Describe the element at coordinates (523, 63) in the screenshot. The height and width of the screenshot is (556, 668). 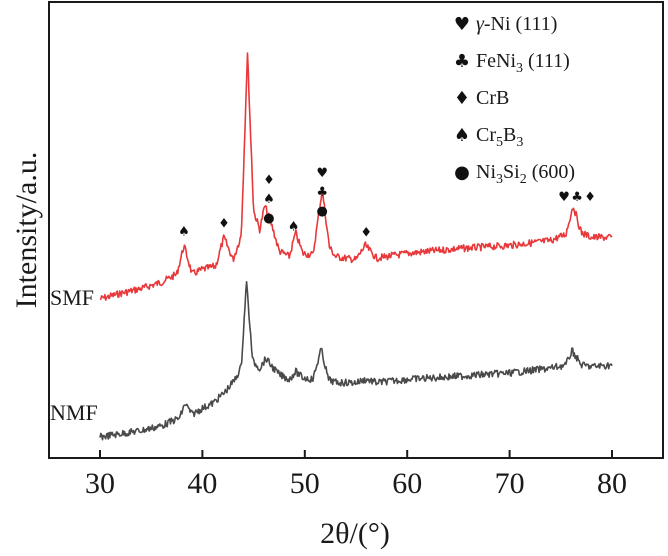
I see `legend-label-1: FeNi3 (111)` at that location.